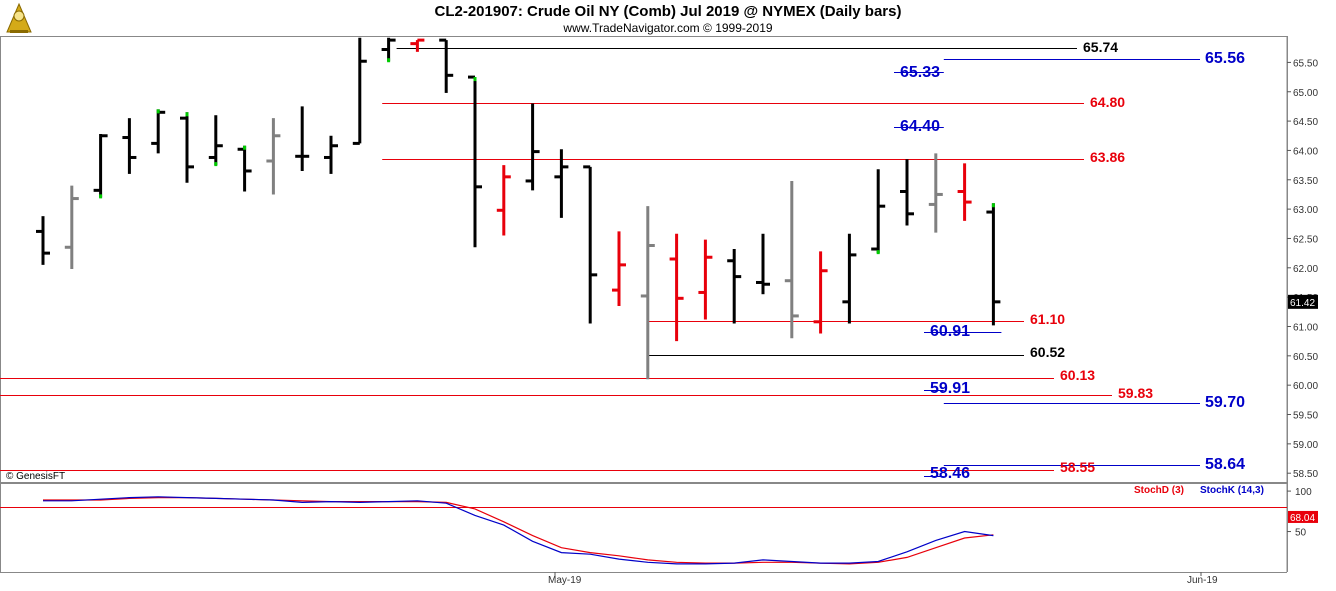  I want to click on level-label-59.83: 59.83, so click(1135, 393).